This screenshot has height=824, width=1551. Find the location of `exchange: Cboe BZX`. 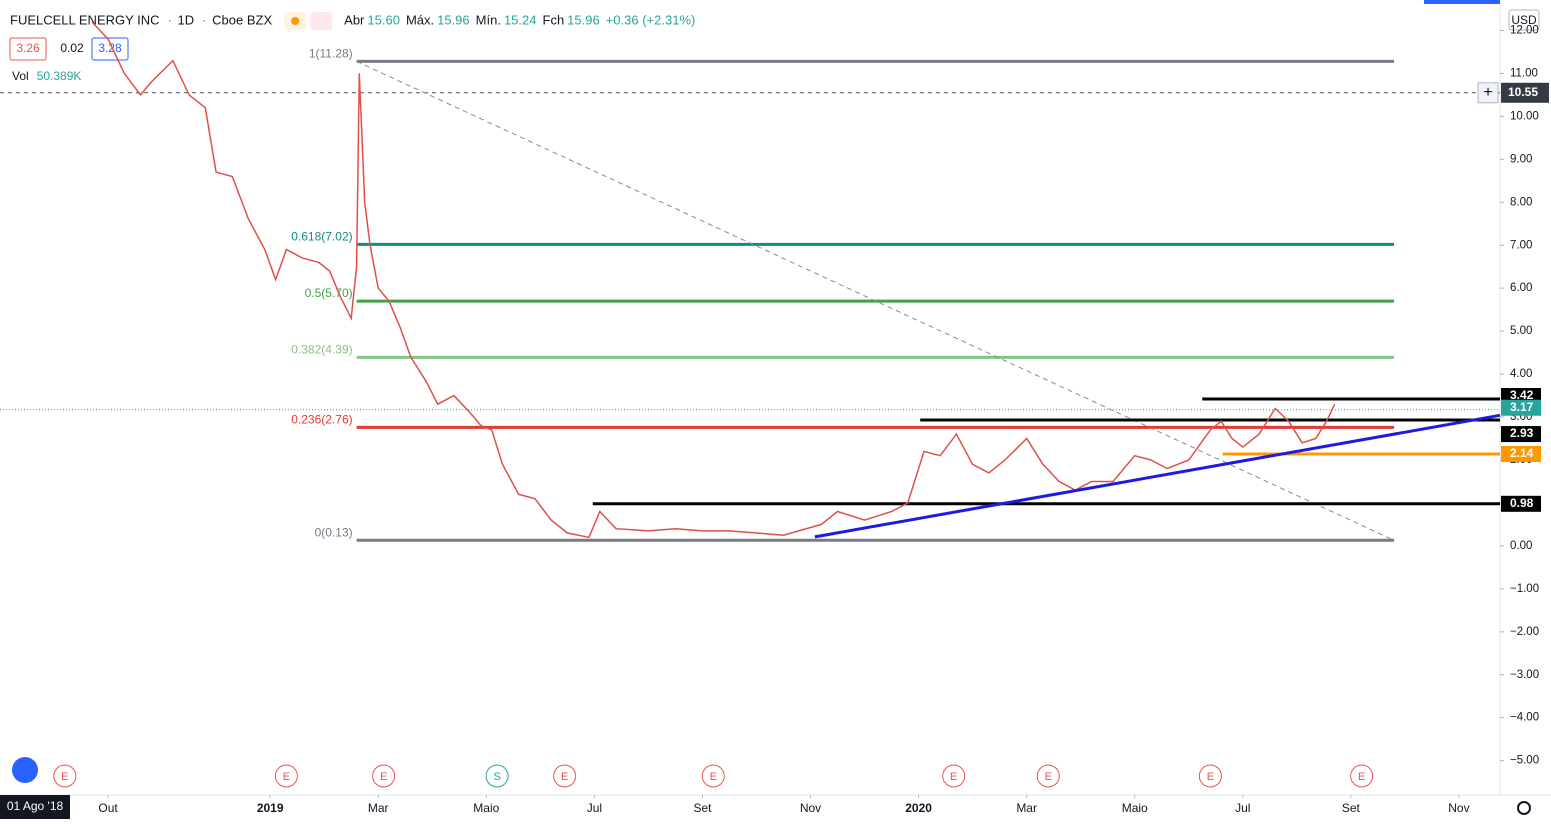

exchange: Cboe BZX is located at coordinates (242, 19).